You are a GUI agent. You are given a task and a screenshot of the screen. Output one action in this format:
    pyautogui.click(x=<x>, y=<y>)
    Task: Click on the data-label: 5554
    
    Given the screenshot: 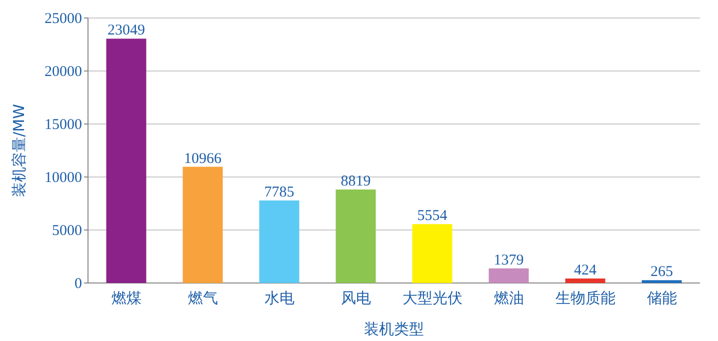 What is the action you would take?
    pyautogui.click(x=432, y=216)
    